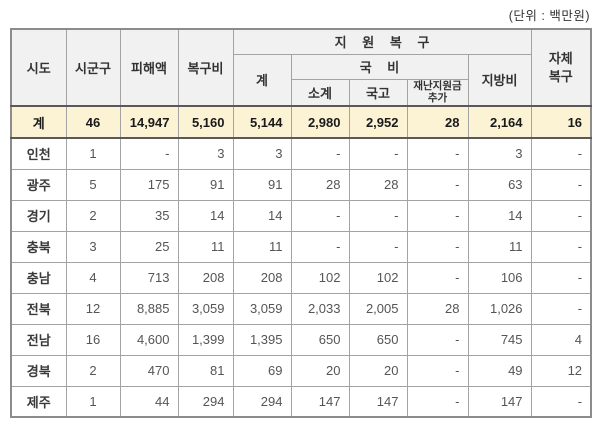  What do you see at coordinates (549, 16) in the screenshot?
I see `unit-label: (단위 : 백만원)` at bounding box center [549, 16].